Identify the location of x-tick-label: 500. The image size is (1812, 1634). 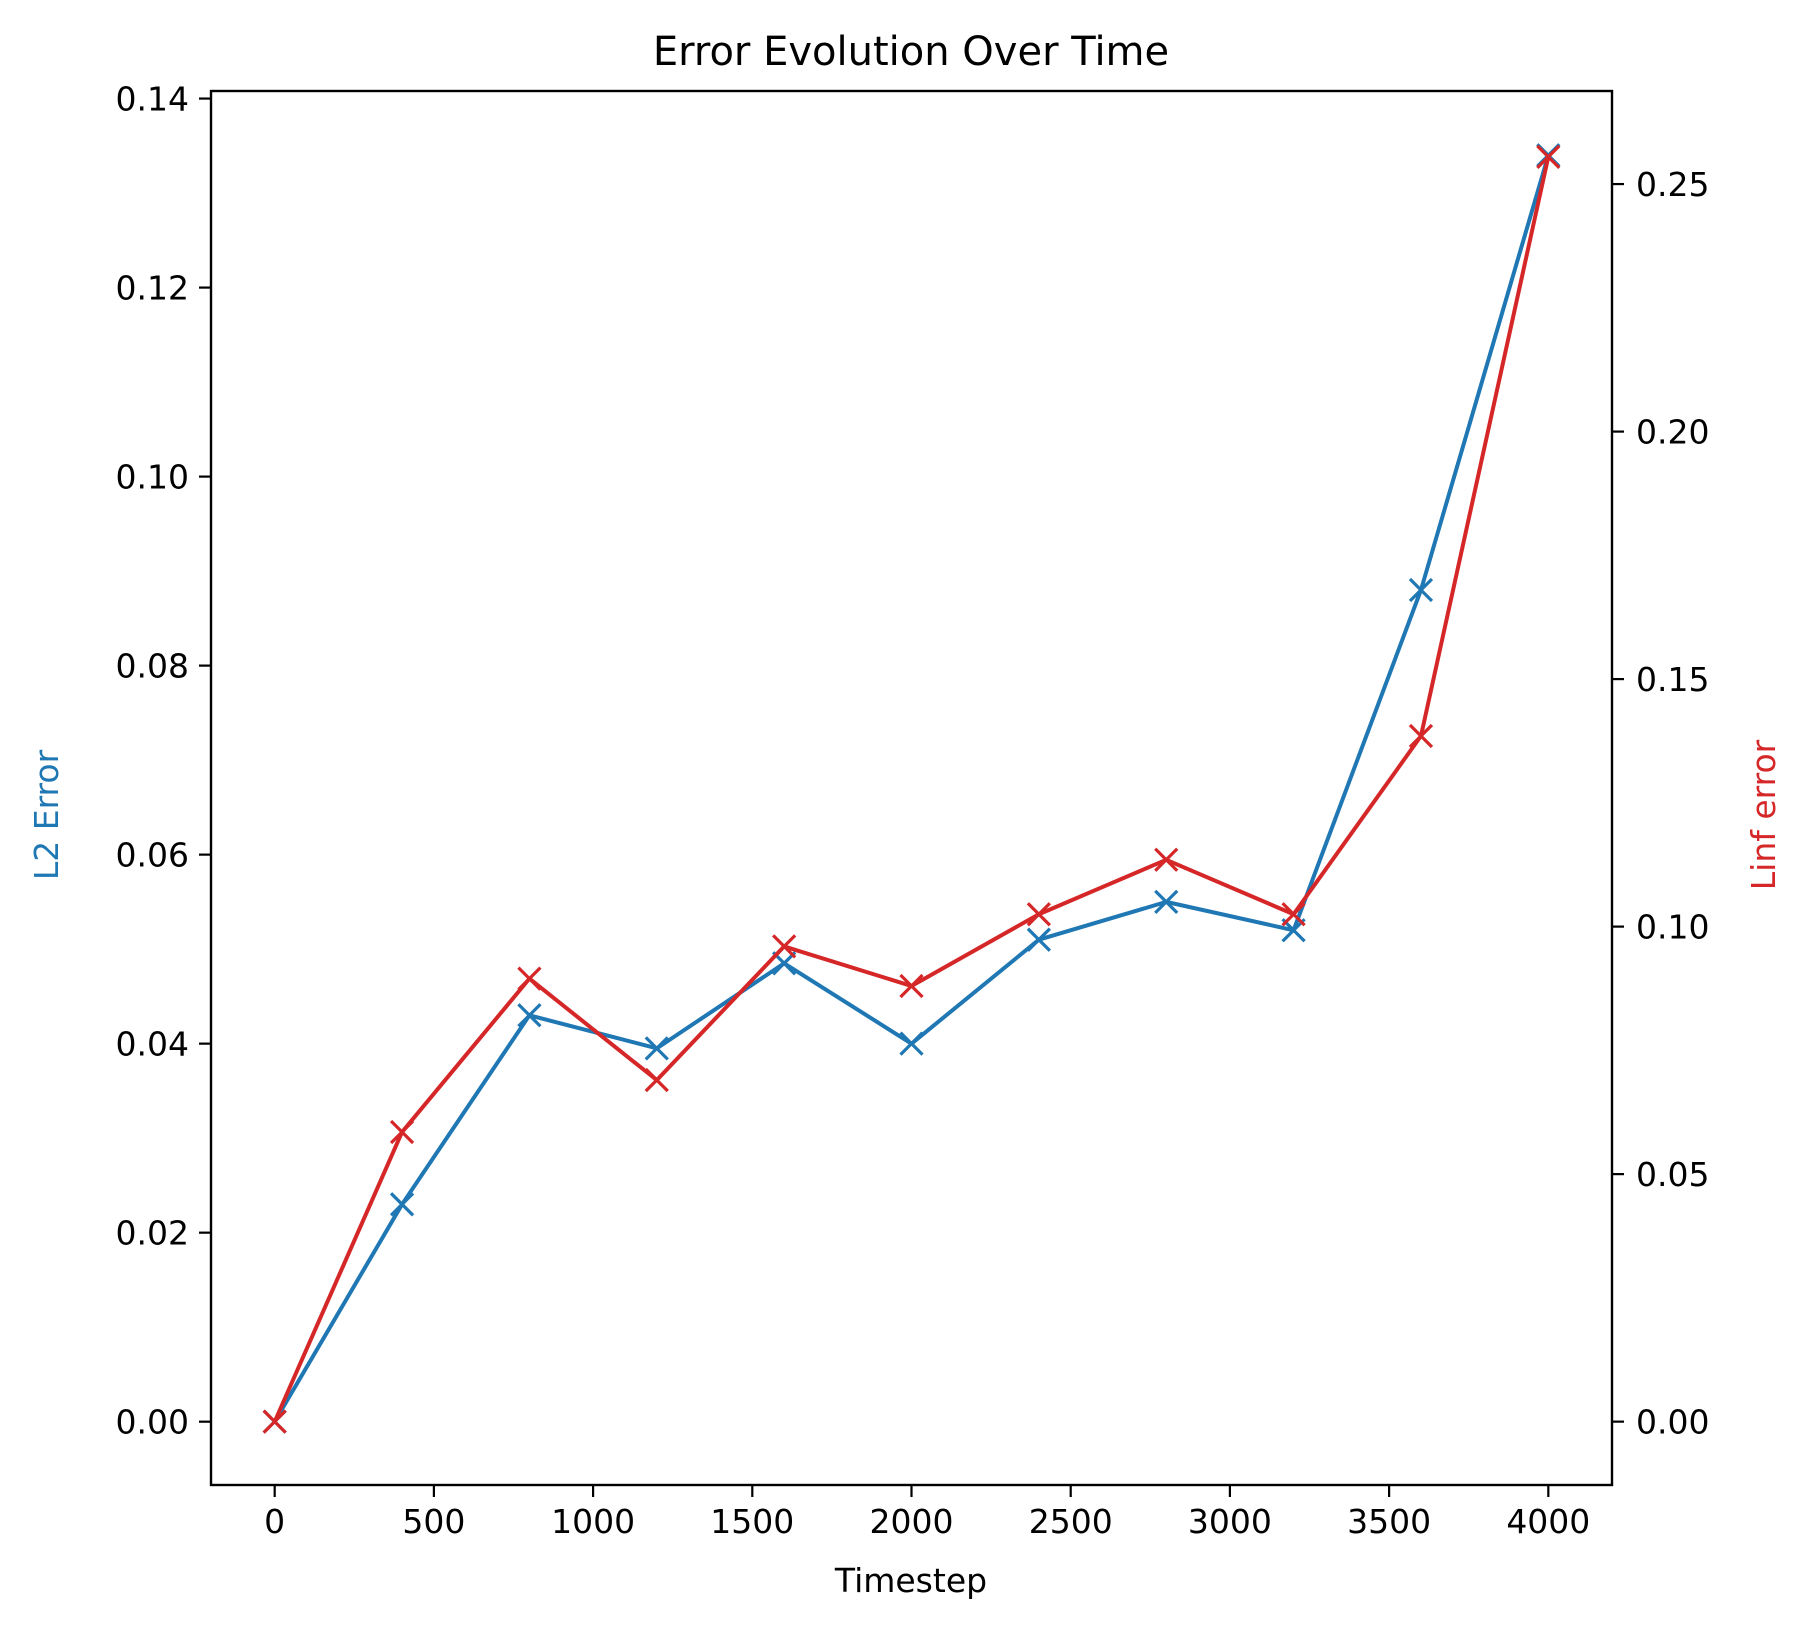
(433, 1521).